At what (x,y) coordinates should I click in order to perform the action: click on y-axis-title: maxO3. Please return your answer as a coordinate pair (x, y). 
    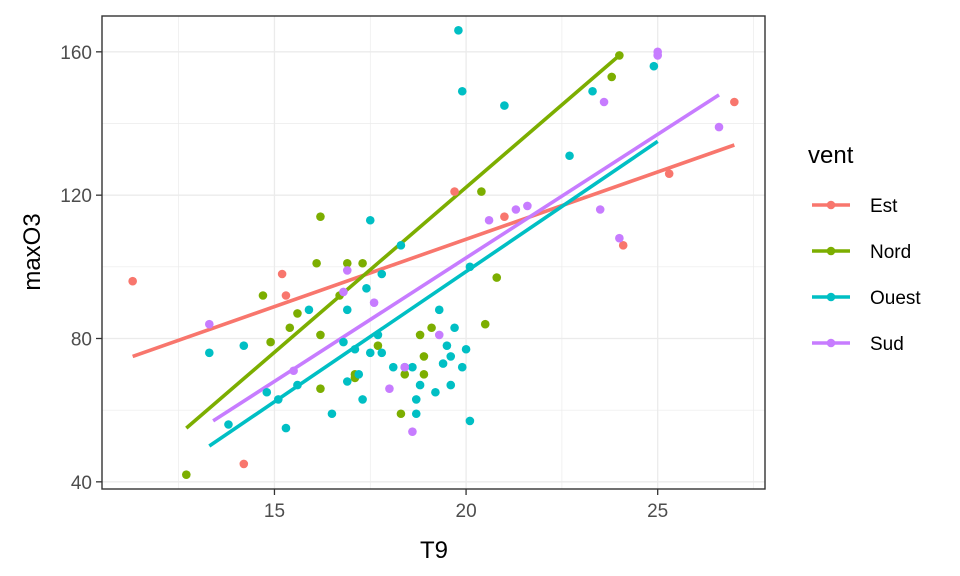
    Looking at the image, I should click on (32, 251).